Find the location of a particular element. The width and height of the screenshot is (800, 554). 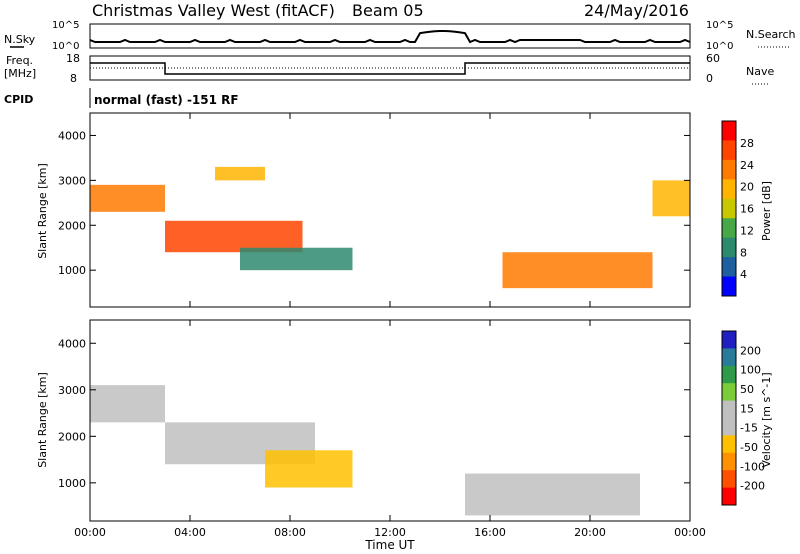

velocity-colorbar-tick-6: -100 is located at coordinates (752, 466).